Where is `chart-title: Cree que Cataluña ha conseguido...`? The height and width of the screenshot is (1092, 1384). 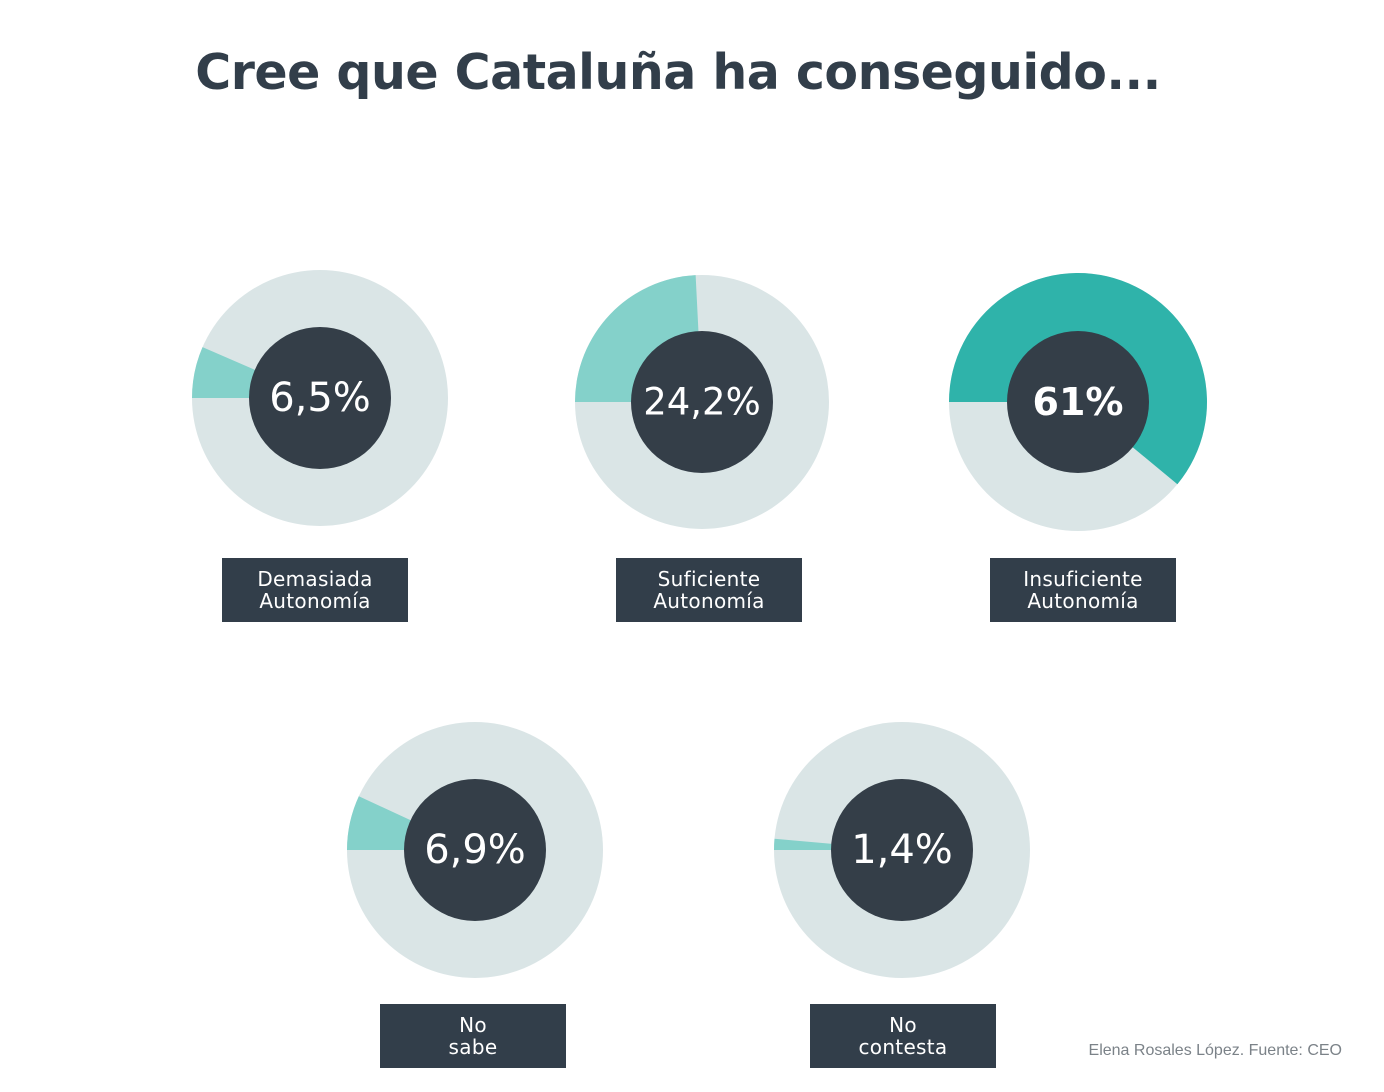
chart-title: Cree que Cataluña ha conseguido... is located at coordinates (678, 72).